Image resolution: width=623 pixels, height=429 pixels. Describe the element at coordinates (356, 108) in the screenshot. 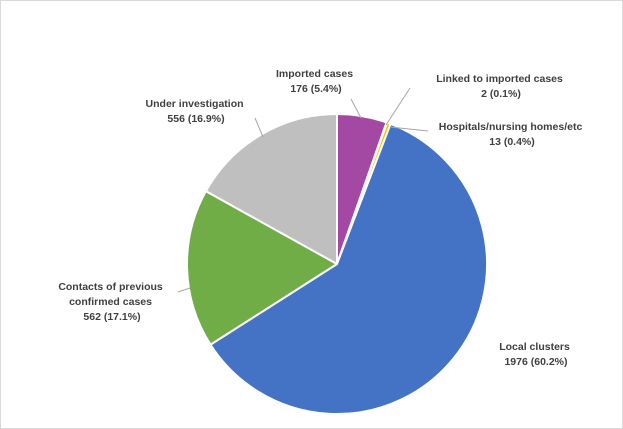

I see `leader-line-imported` at that location.